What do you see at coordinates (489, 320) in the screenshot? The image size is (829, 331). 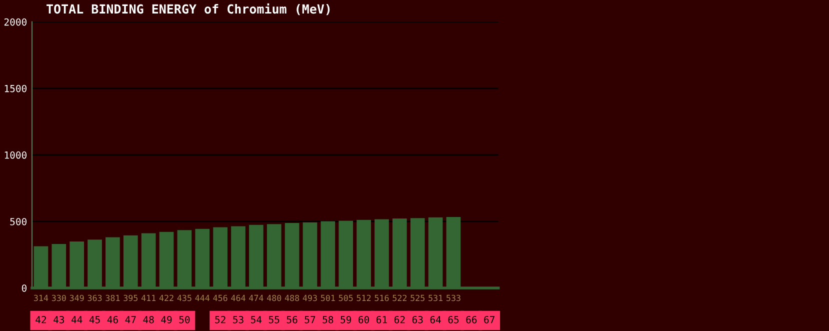 I see `x-tick-label: 67` at bounding box center [489, 320].